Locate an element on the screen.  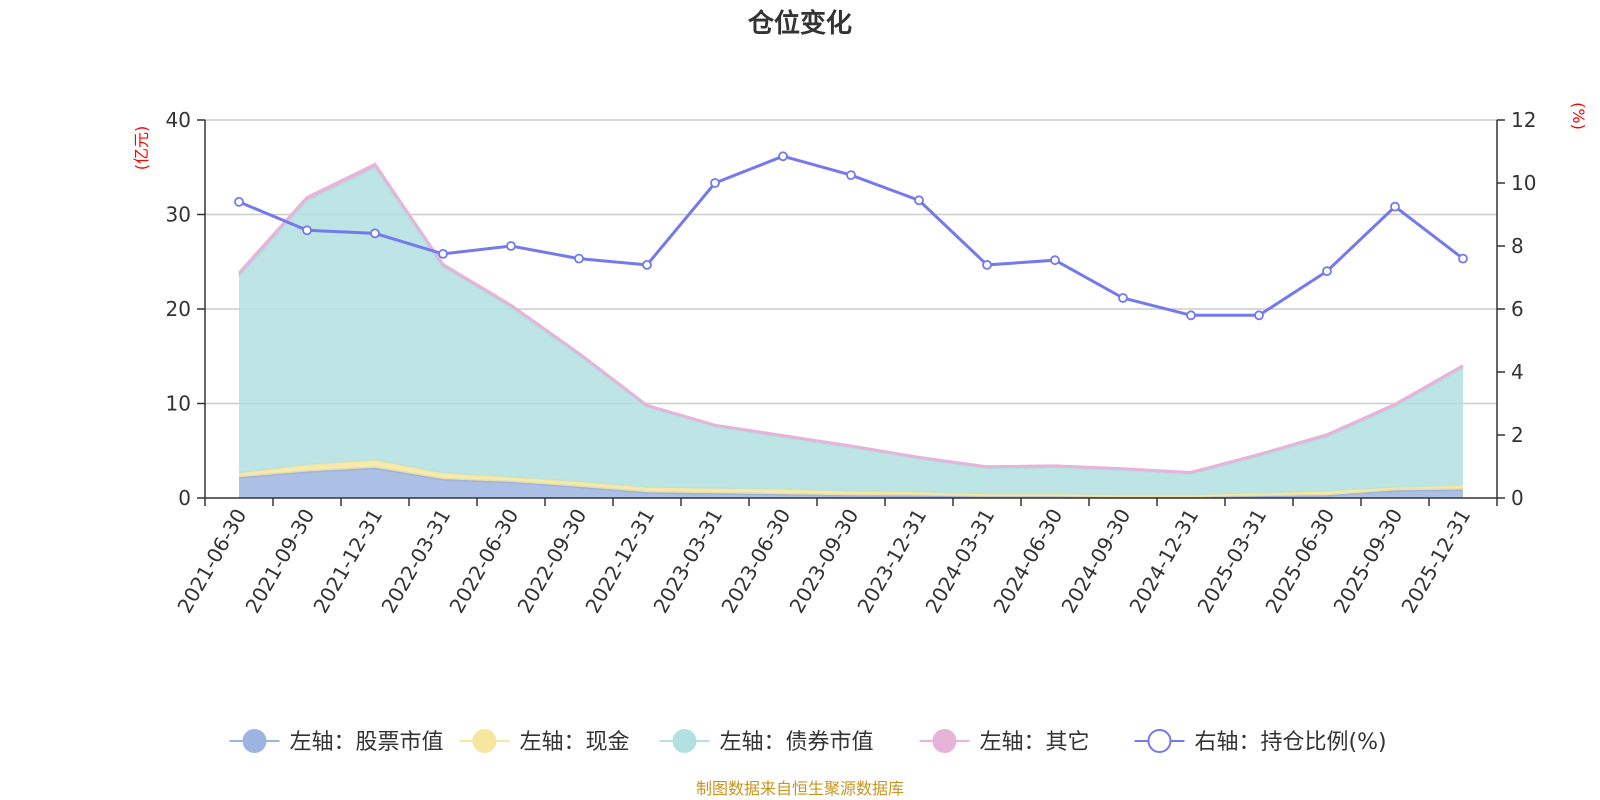
left-tick-label: 40 is located at coordinates (178, 120).